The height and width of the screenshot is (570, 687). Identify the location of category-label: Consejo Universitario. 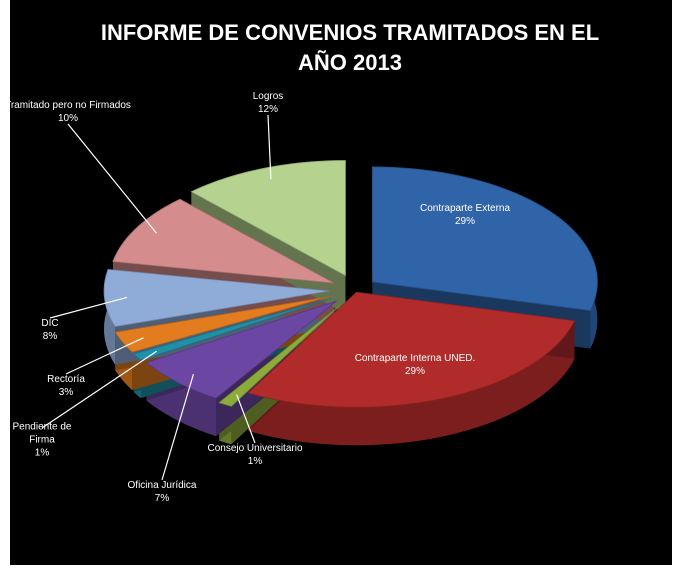
(255, 448).